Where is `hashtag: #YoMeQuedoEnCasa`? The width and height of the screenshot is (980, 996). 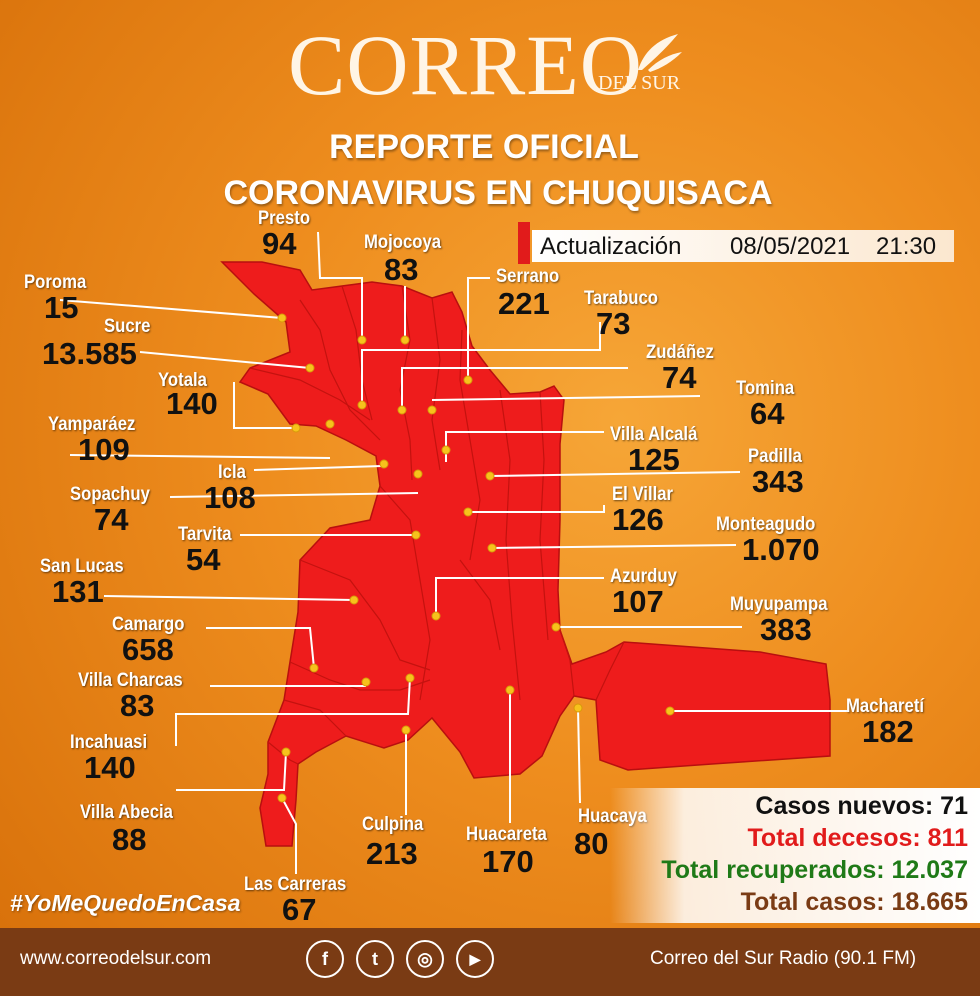 hashtag: #YoMeQuedoEnCasa is located at coordinates (125, 903).